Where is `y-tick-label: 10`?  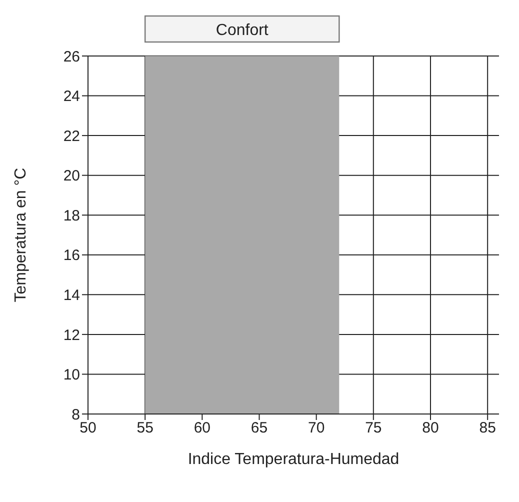 y-tick-label: 10 is located at coordinates (71, 375).